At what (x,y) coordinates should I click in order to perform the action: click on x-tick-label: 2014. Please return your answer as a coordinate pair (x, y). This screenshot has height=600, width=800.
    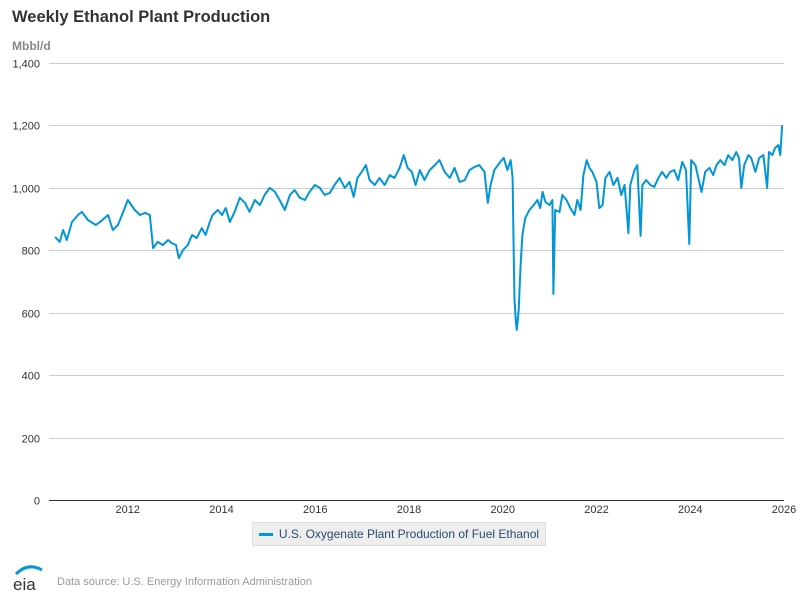
    Looking at the image, I should click on (221, 510).